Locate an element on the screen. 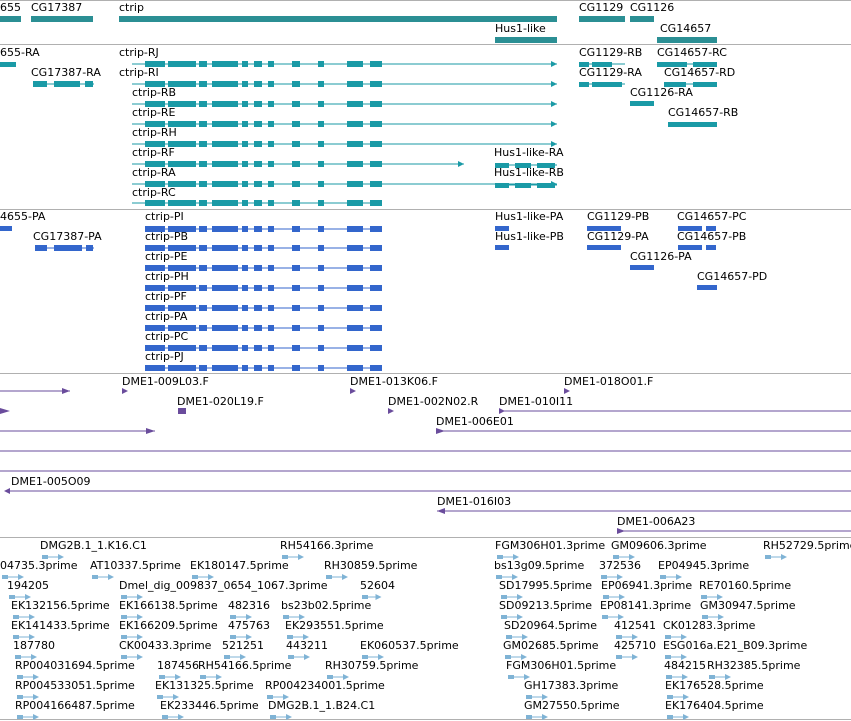  est-label: 482316 is located at coordinates (249, 605).